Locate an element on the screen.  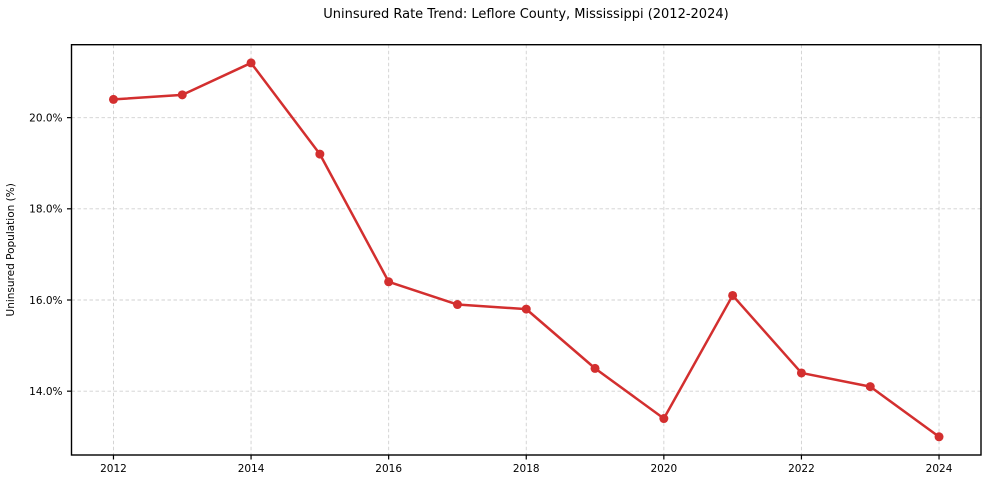
y-tick-label: 16.0% is located at coordinates (45, 301).